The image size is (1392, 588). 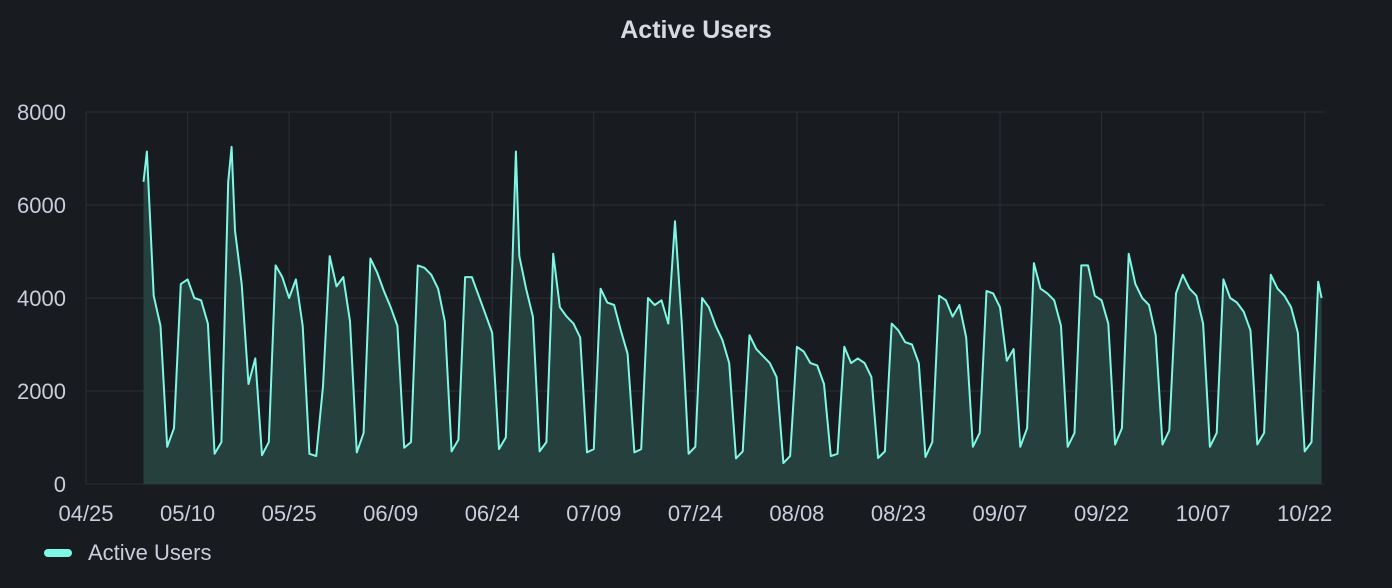 What do you see at coordinates (60, 484) in the screenshot?
I see `y-tick-label: 0` at bounding box center [60, 484].